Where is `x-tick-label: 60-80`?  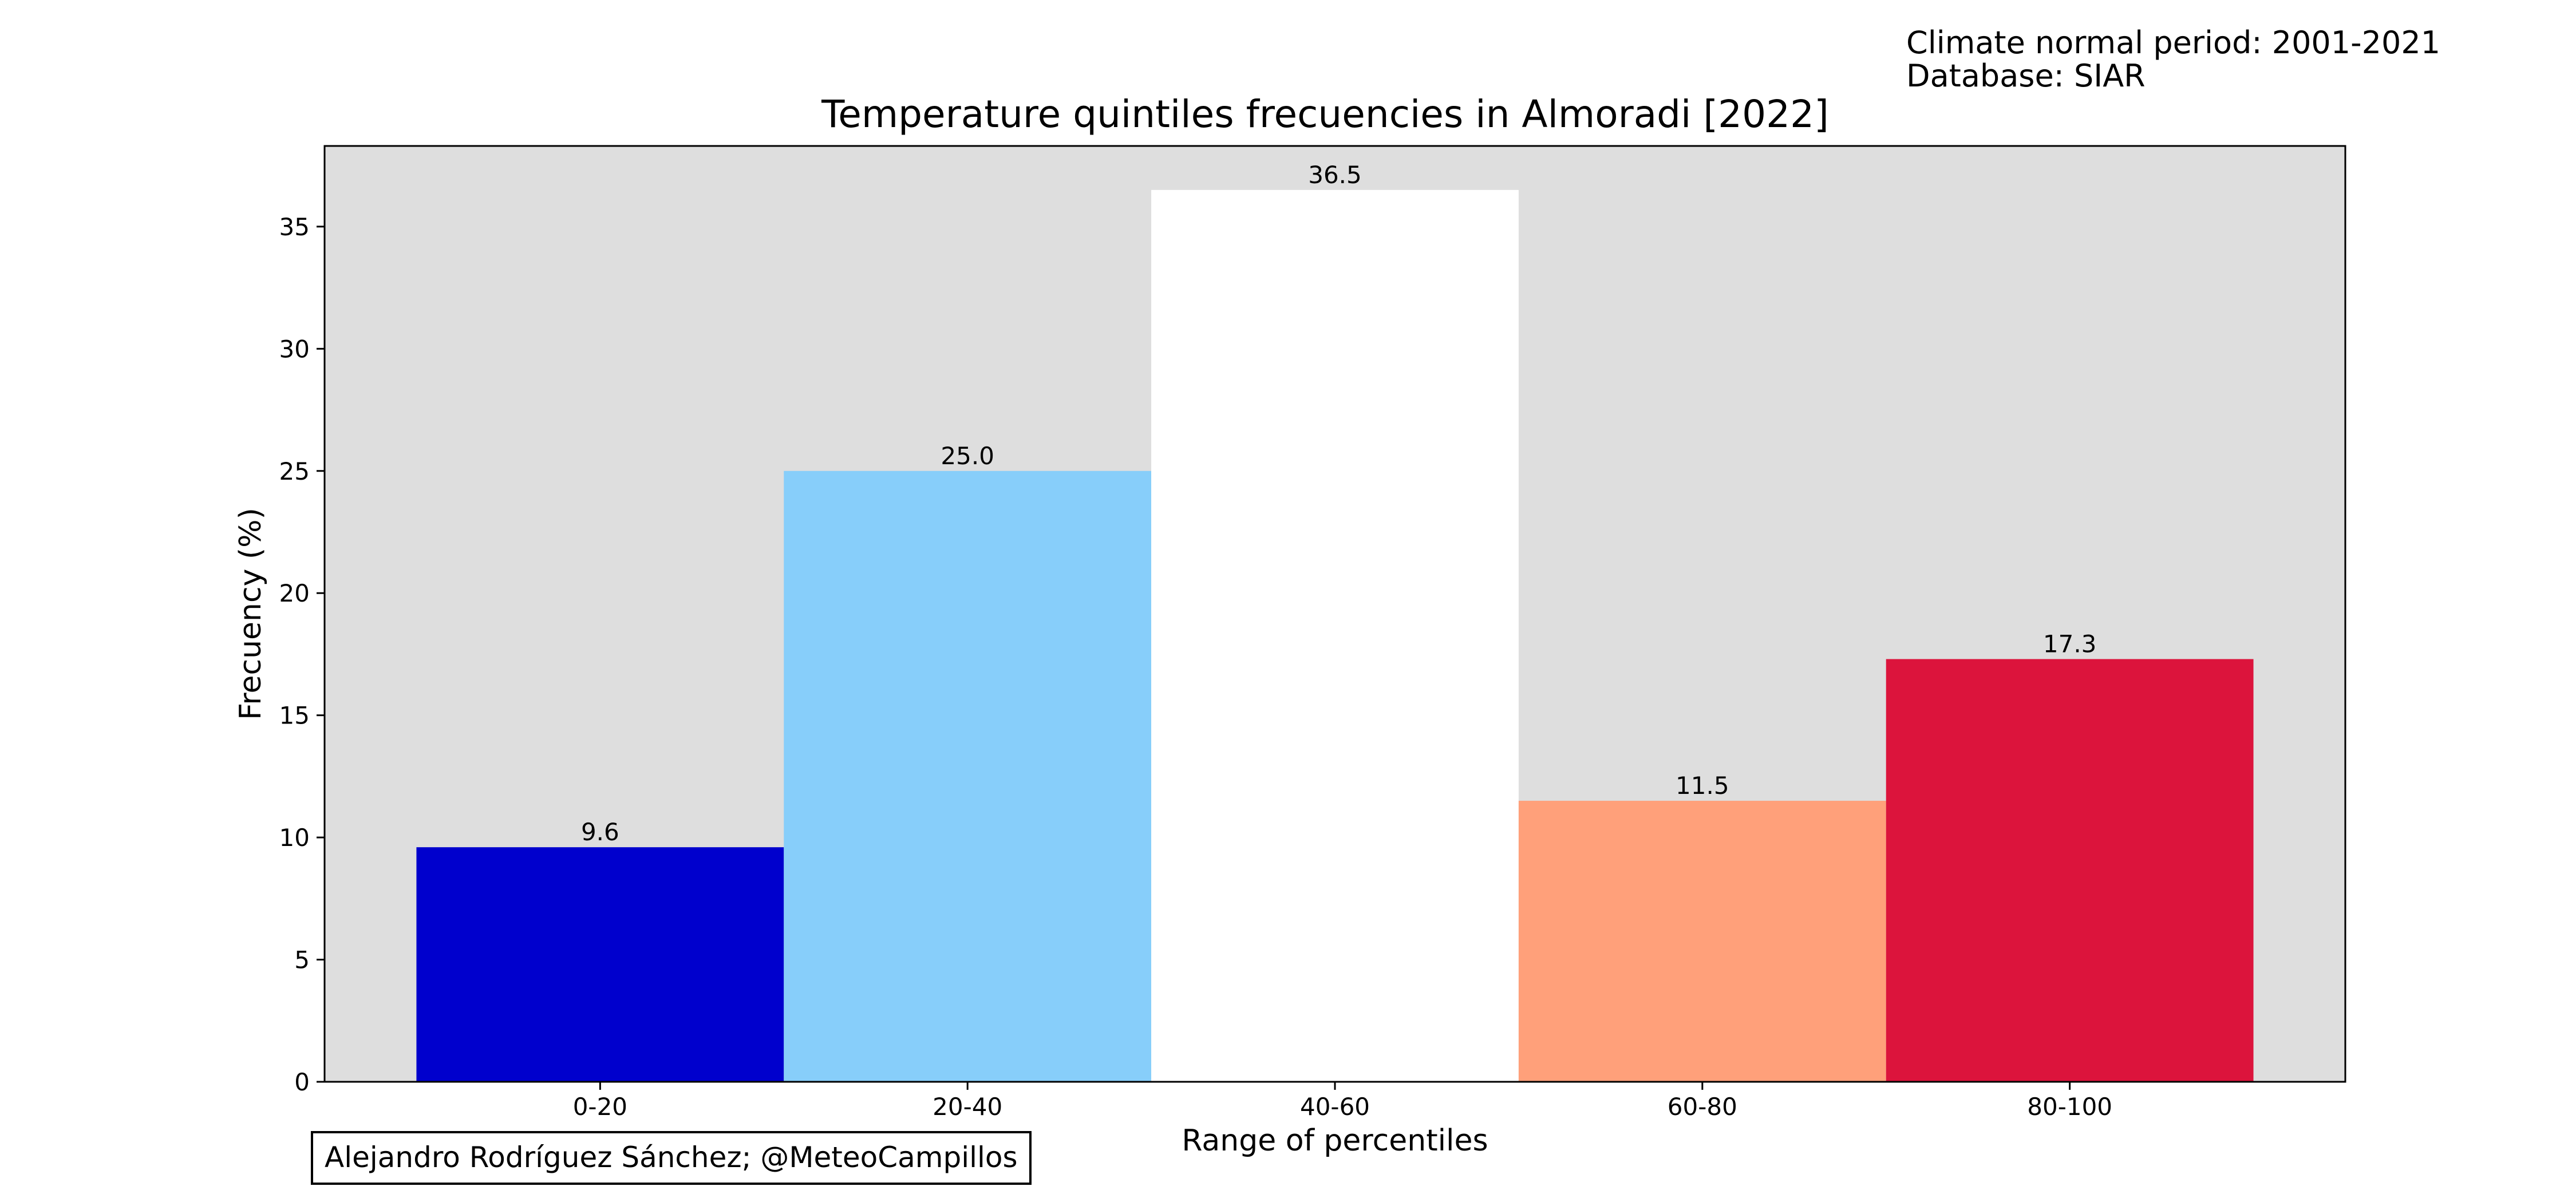
x-tick-label: 60-80 is located at coordinates (1702, 1107).